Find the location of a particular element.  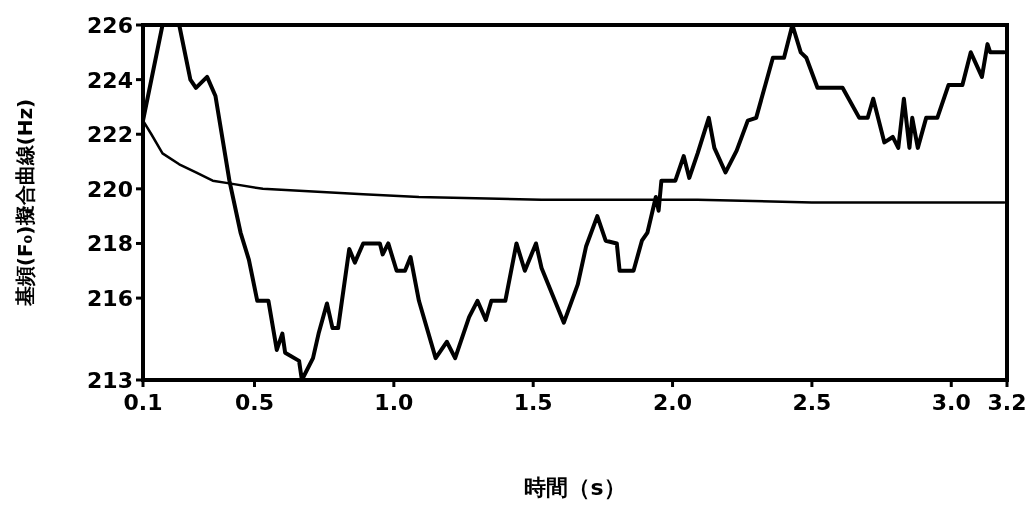

y-tick-label: 216 is located at coordinates (110, 299).